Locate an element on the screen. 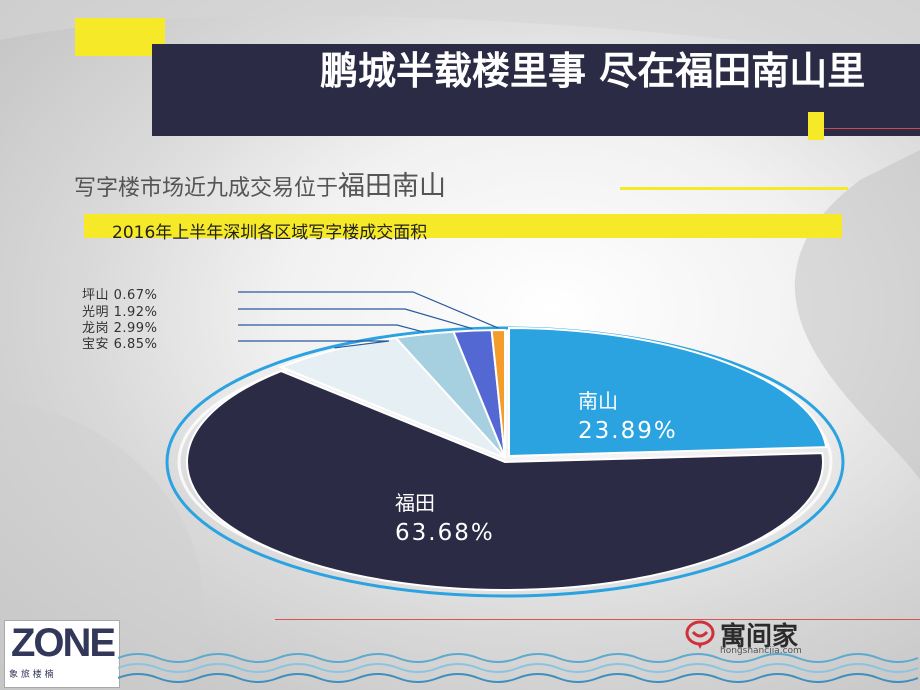 Image resolution: width=920 pixels, height=690 pixels. brand-logo: 寓间家 hongshancjia.com is located at coordinates (774, 638).